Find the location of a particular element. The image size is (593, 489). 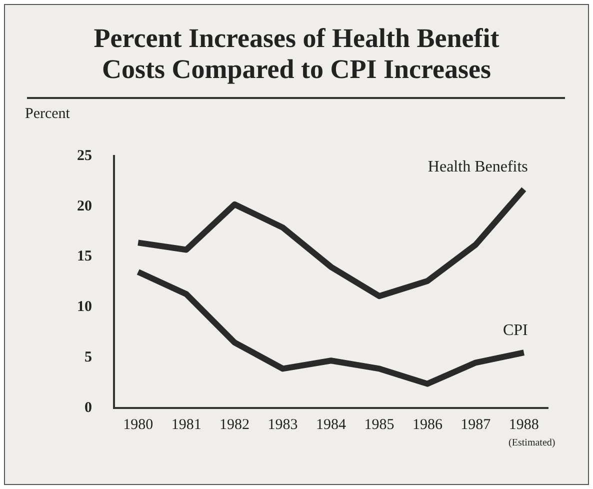

y-tick-label: 0 is located at coordinates (88, 408).